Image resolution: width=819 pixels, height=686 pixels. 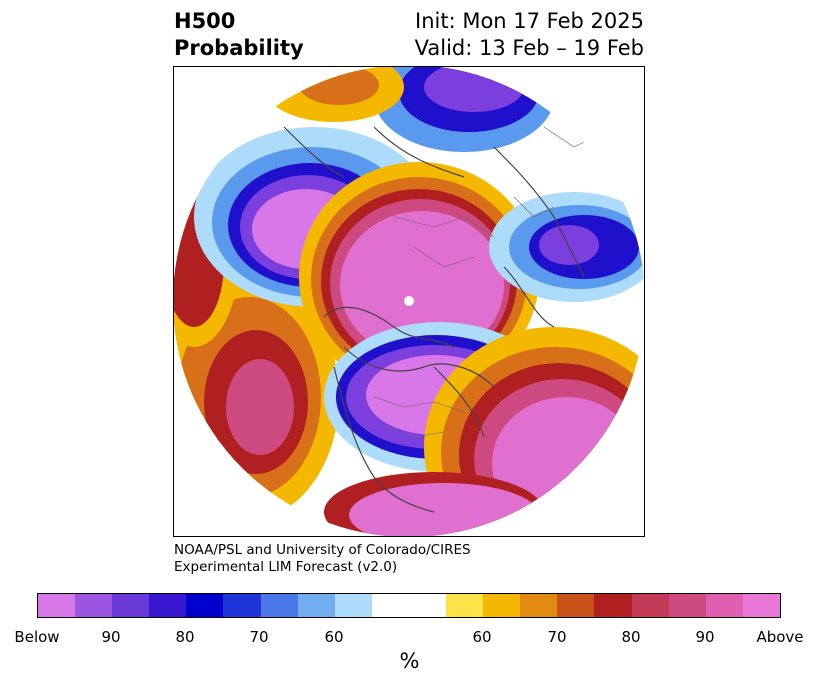 What do you see at coordinates (409, 661) in the screenshot?
I see `colorbar-unit: %` at bounding box center [409, 661].